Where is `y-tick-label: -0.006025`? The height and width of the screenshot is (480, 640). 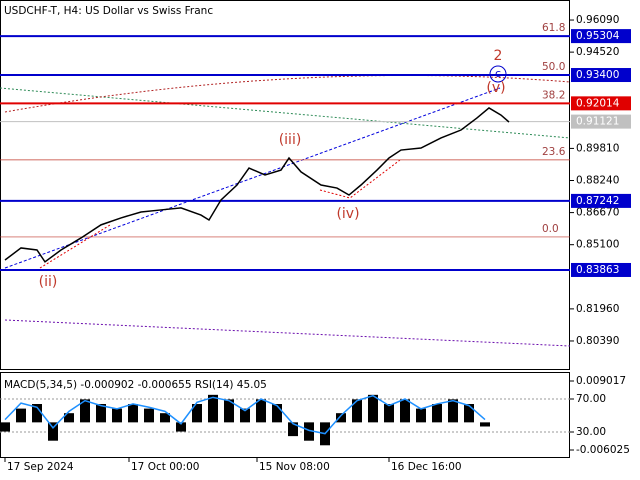 y-tick-label: -0.006025 is located at coordinates (603, 450).